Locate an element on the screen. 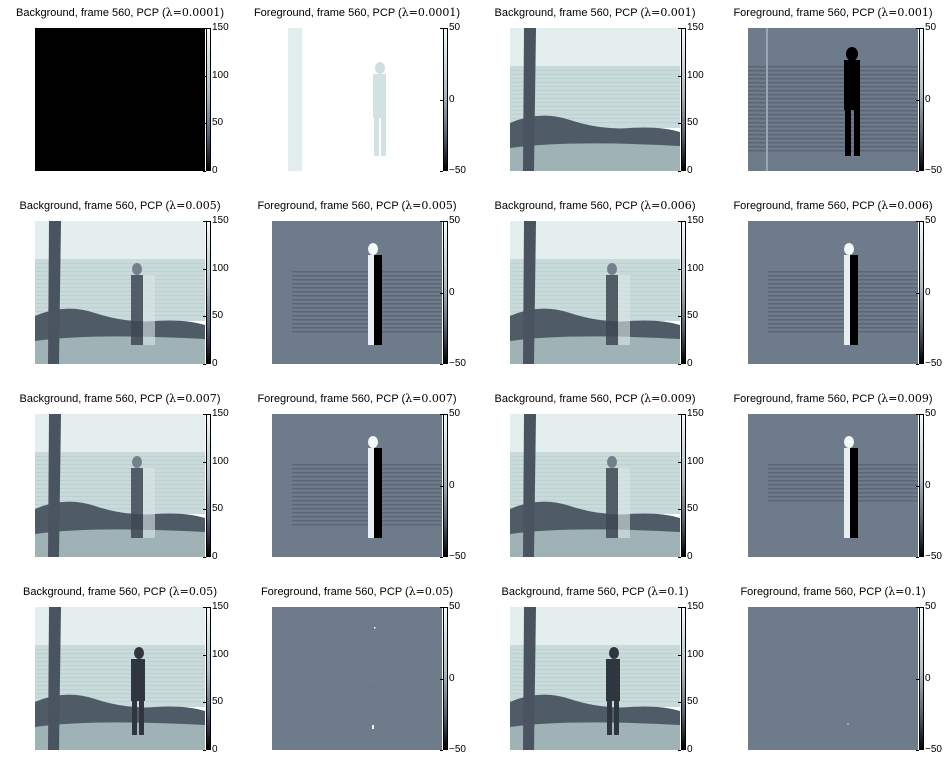 The width and height of the screenshot is (946, 758). panel-title: Foreground, frame 560, PCP (λ=0.05) is located at coordinates (357, 592).